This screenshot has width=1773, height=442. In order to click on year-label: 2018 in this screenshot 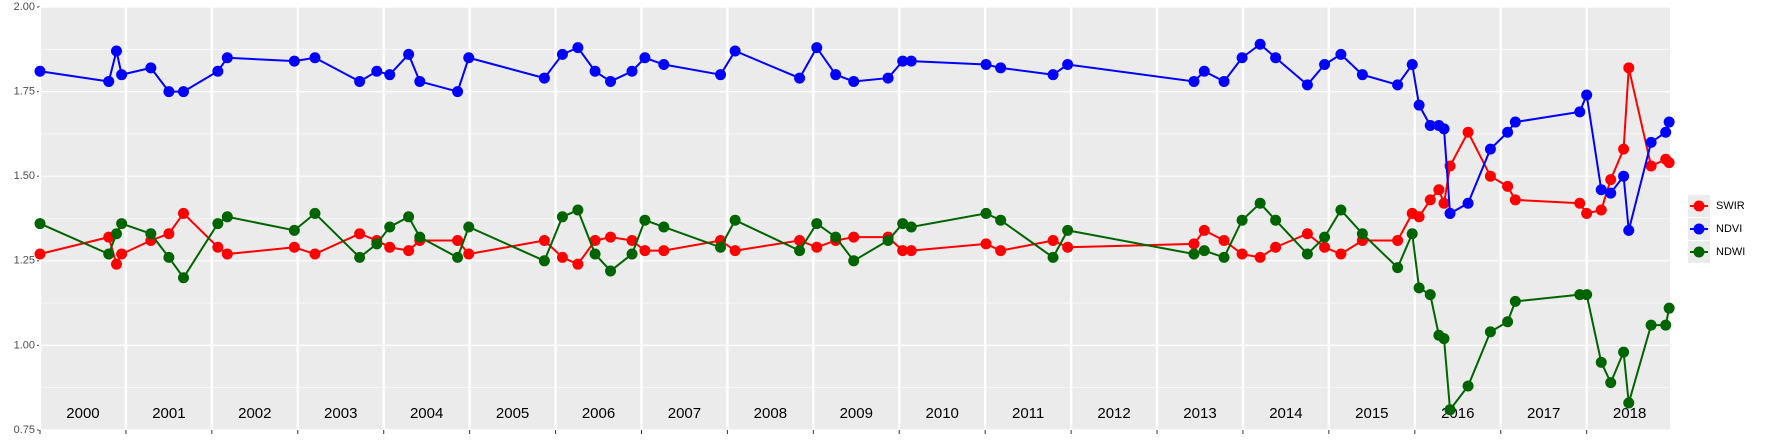, I will do `click(1629, 413)`.